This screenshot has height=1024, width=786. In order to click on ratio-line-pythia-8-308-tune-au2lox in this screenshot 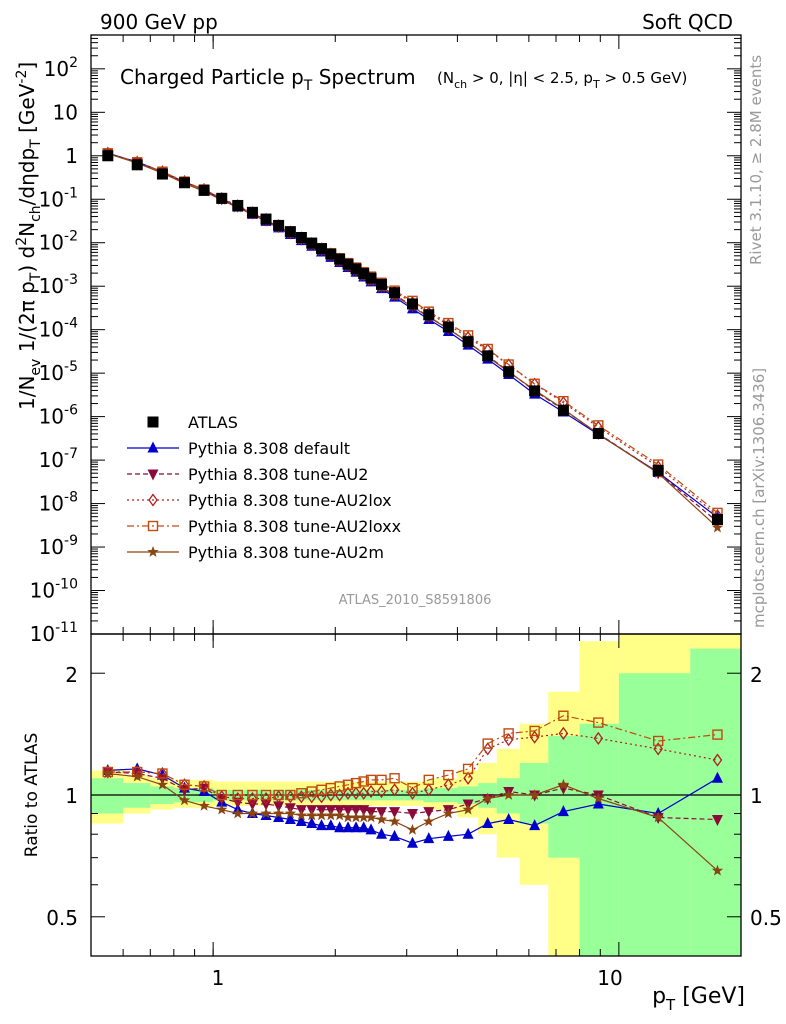, I will do `click(412, 766)`.